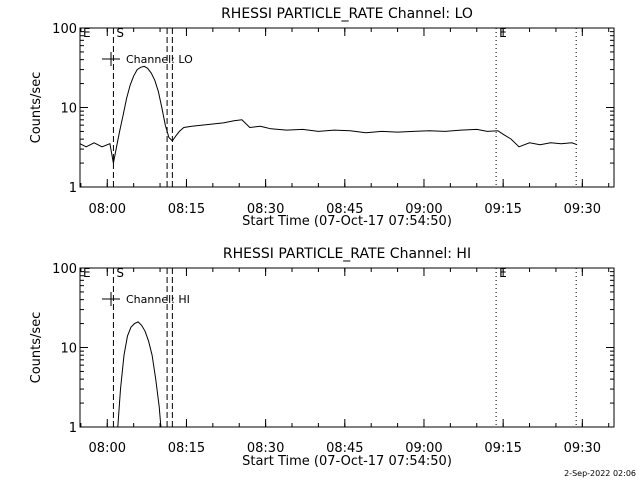  I want to click on panel1-ytick-label: 100, so click(64, 29).